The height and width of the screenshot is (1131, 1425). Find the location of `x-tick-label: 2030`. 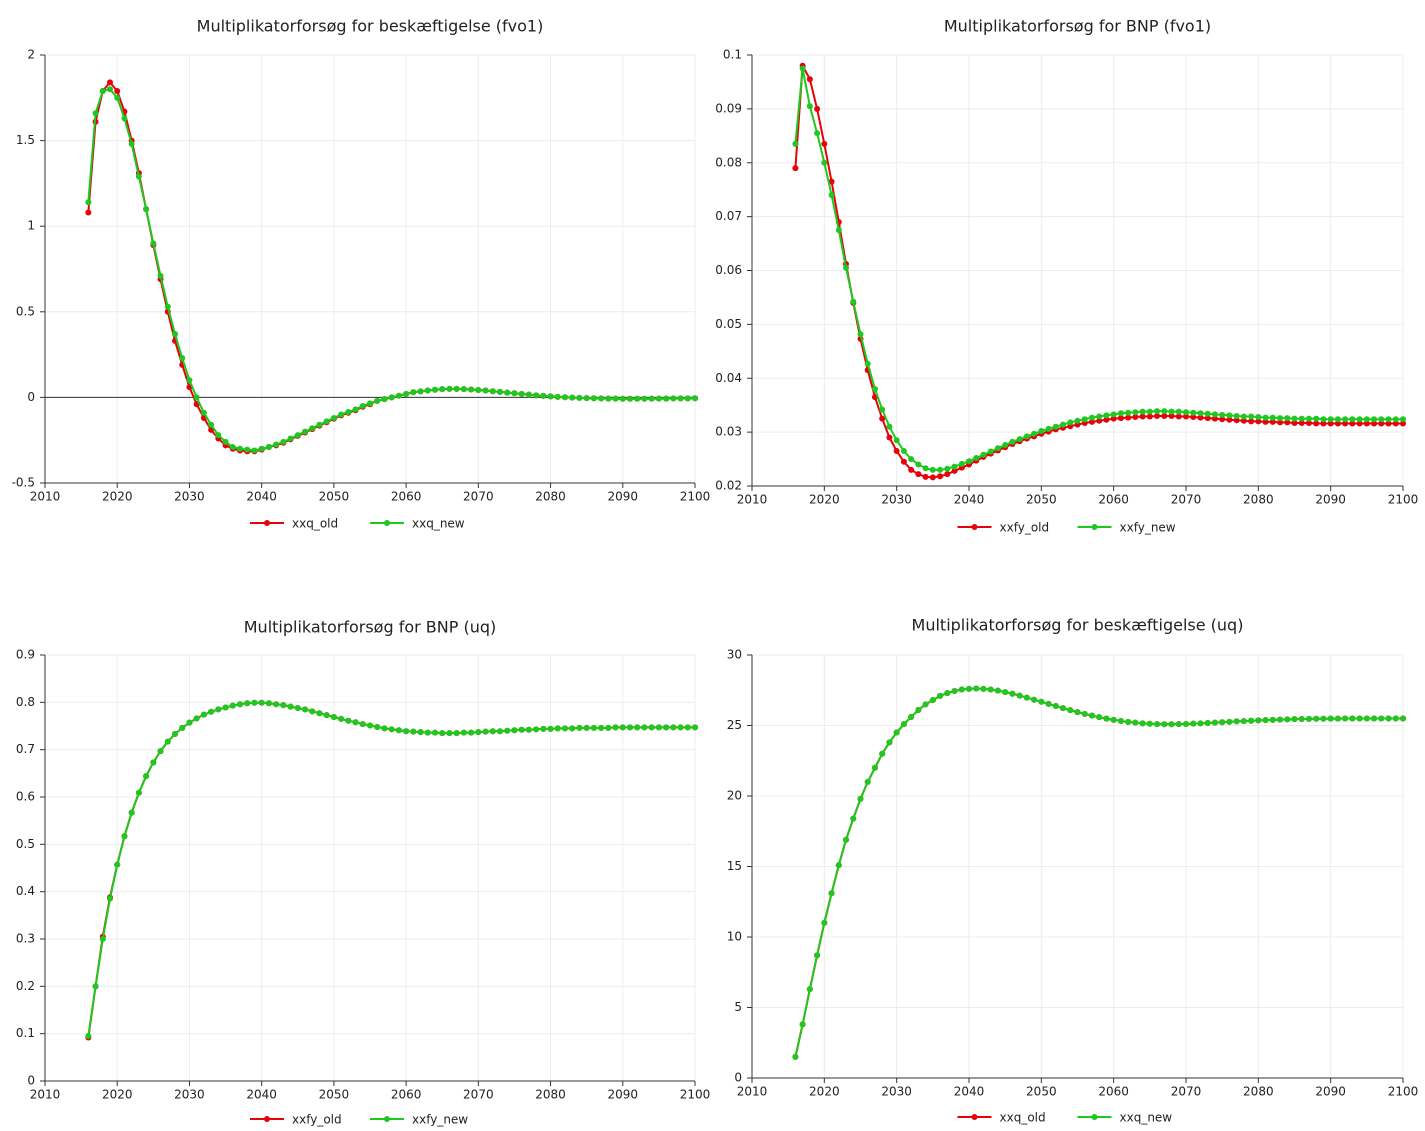

x-tick-label: 2030 is located at coordinates (189, 1095).